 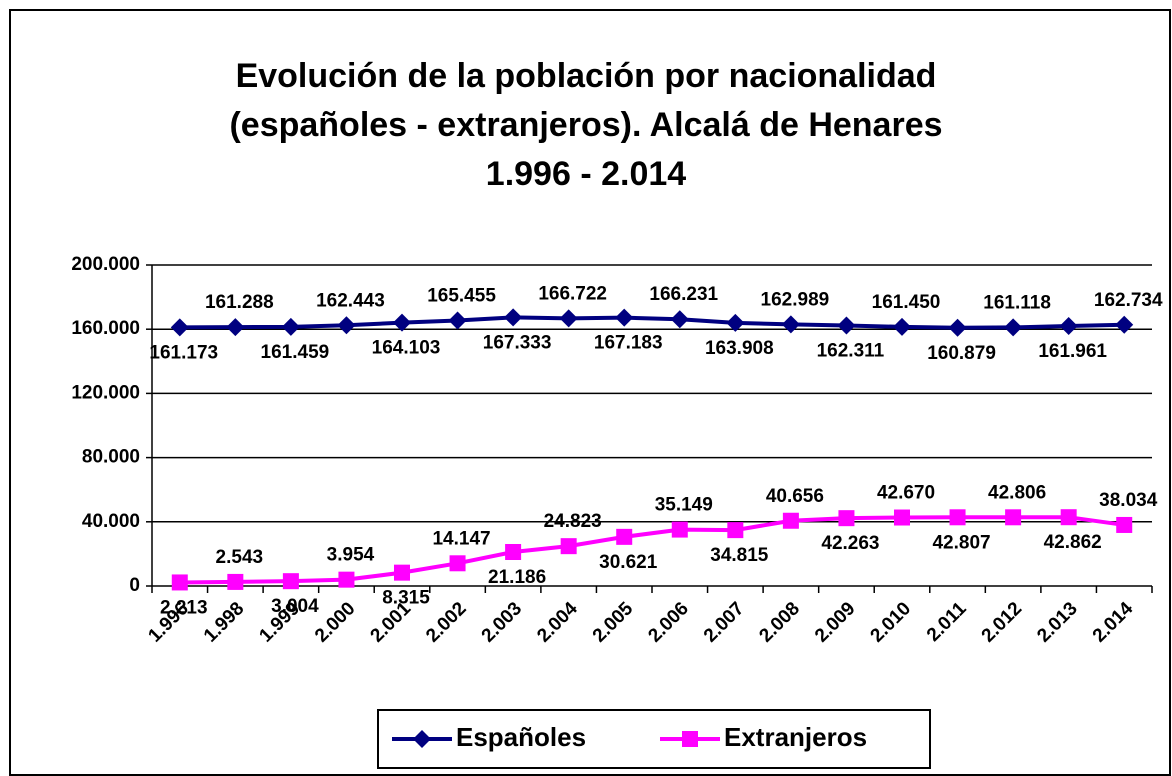 I want to click on data-label: 162.989, so click(x=795, y=299).